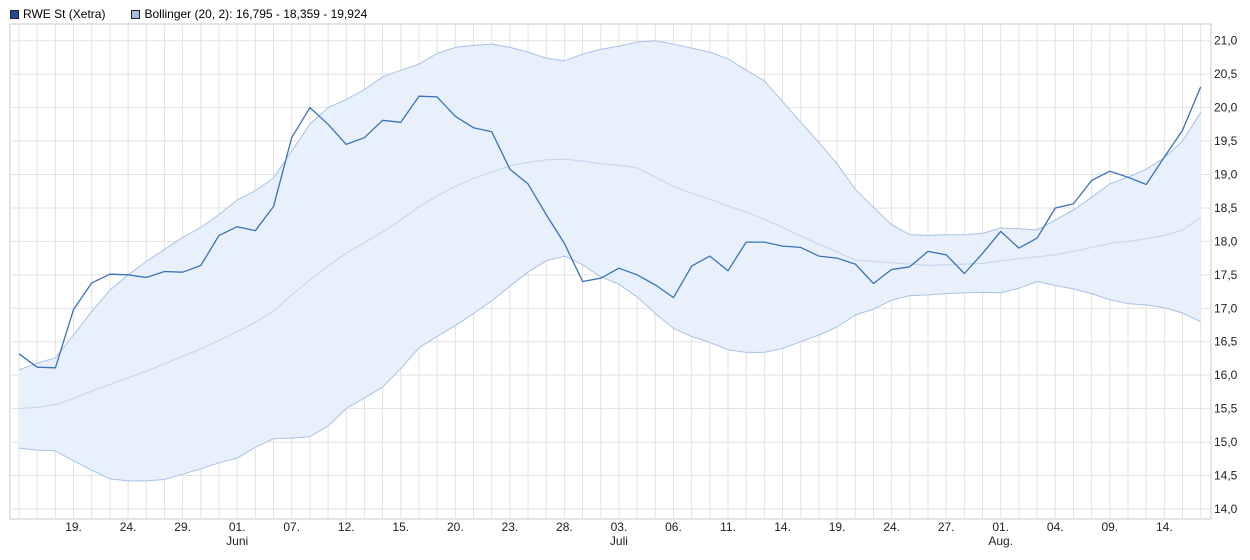 The width and height of the screenshot is (1250, 560). What do you see at coordinates (728, 527) in the screenshot?
I see `x-tick-label: 11.` at bounding box center [728, 527].